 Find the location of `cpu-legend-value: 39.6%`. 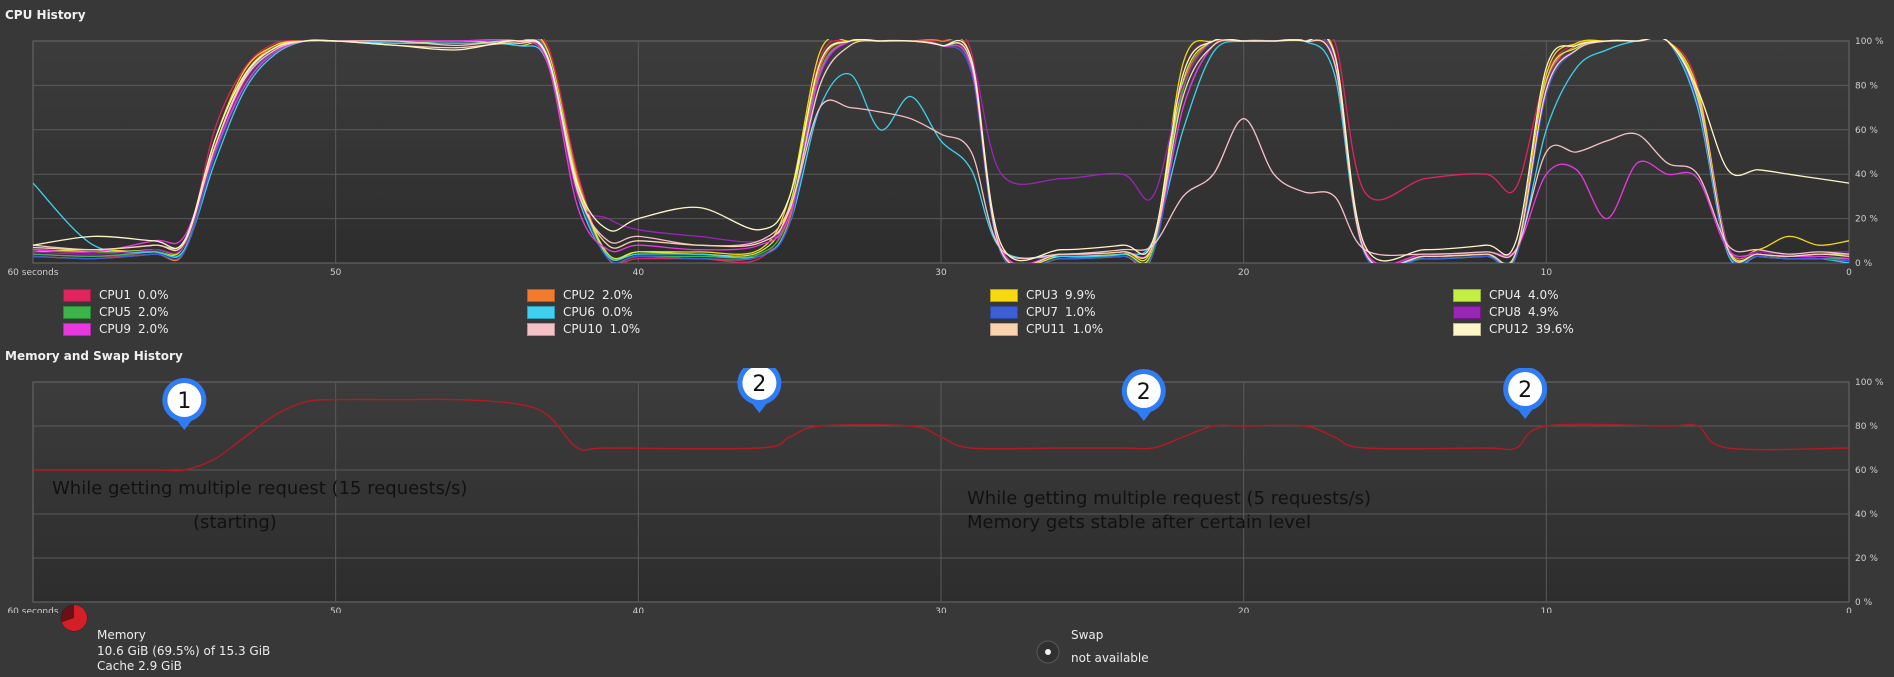

cpu-legend-value: 39.6% is located at coordinates (1554, 329).